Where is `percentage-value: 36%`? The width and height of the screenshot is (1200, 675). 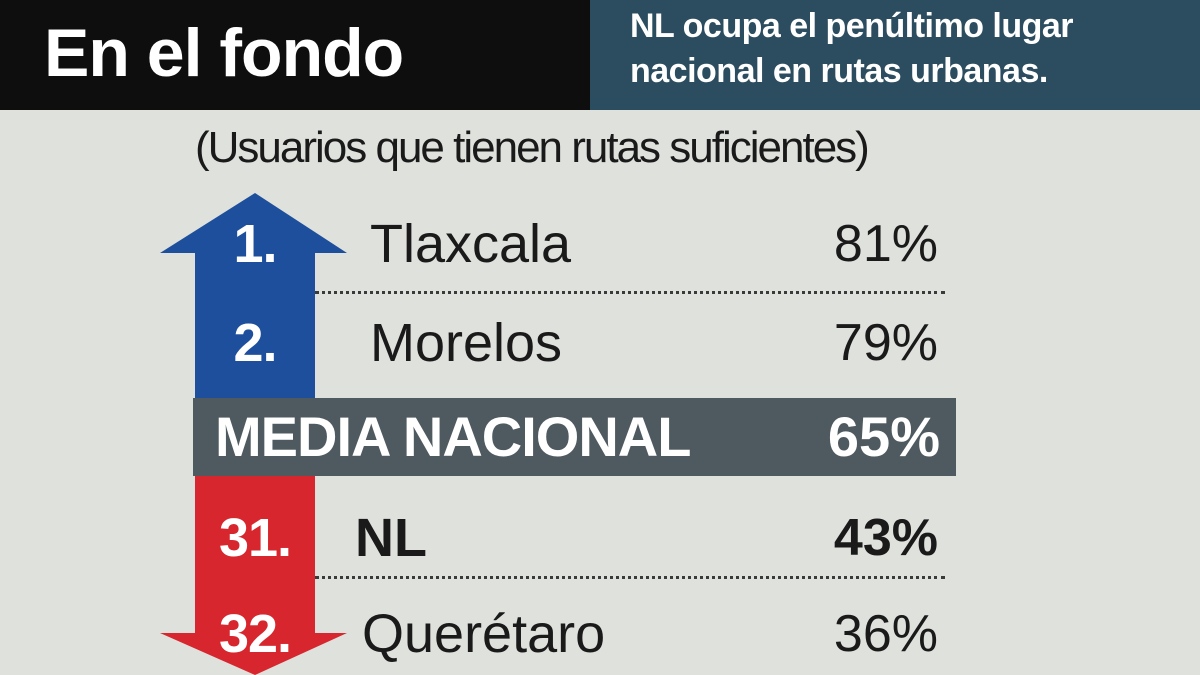
percentage-value: 36% is located at coordinates (885, 634).